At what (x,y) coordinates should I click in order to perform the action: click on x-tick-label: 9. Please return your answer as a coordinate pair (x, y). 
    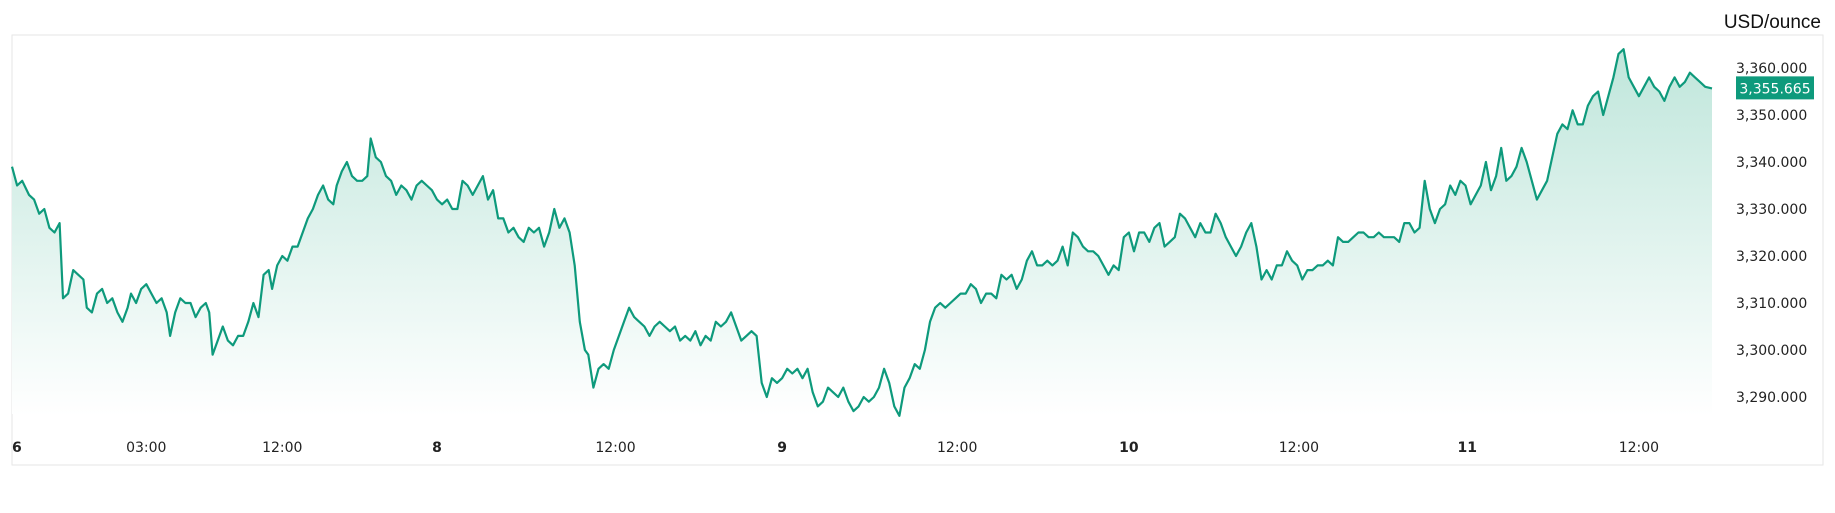
    Looking at the image, I should click on (782, 448).